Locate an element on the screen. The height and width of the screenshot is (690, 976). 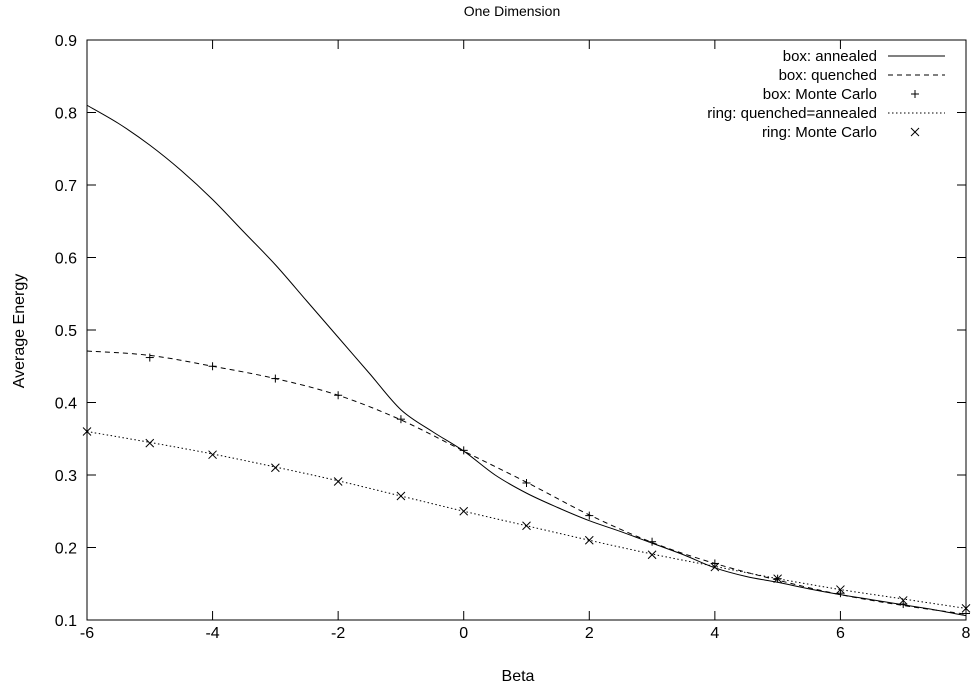
y-tick-label: 0.5 is located at coordinates (66, 331).